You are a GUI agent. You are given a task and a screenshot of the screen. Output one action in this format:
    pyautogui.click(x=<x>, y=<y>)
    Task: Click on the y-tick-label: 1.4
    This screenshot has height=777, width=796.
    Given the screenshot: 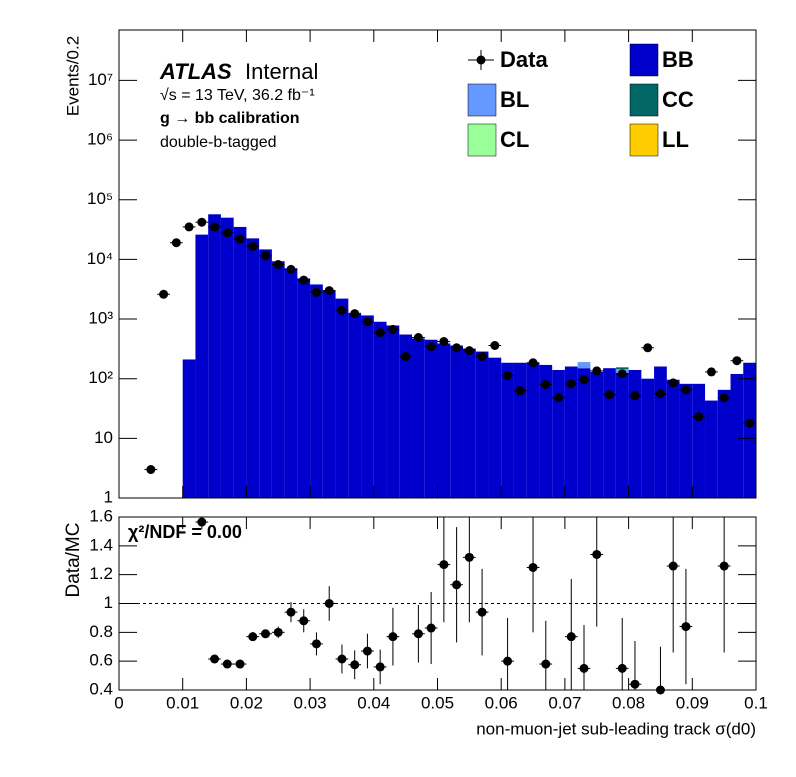 What is the action you would take?
    pyautogui.click(x=101, y=544)
    